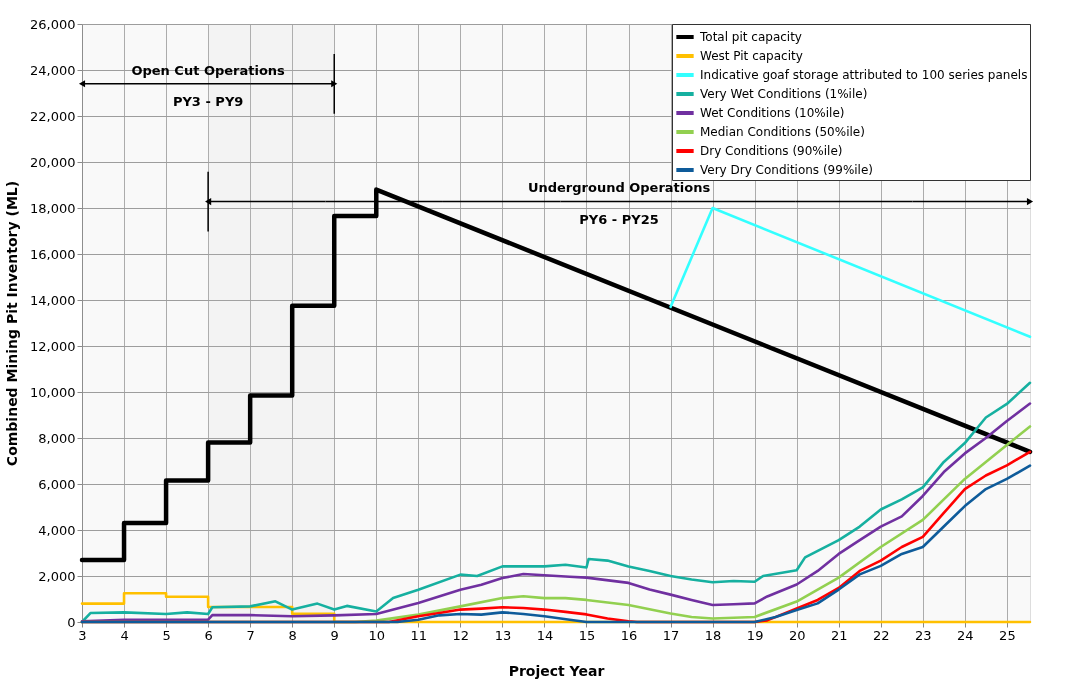 The image size is (1066, 692). What do you see at coordinates (57, 484) in the screenshot?
I see `y-tick-label: 6,000` at bounding box center [57, 484].